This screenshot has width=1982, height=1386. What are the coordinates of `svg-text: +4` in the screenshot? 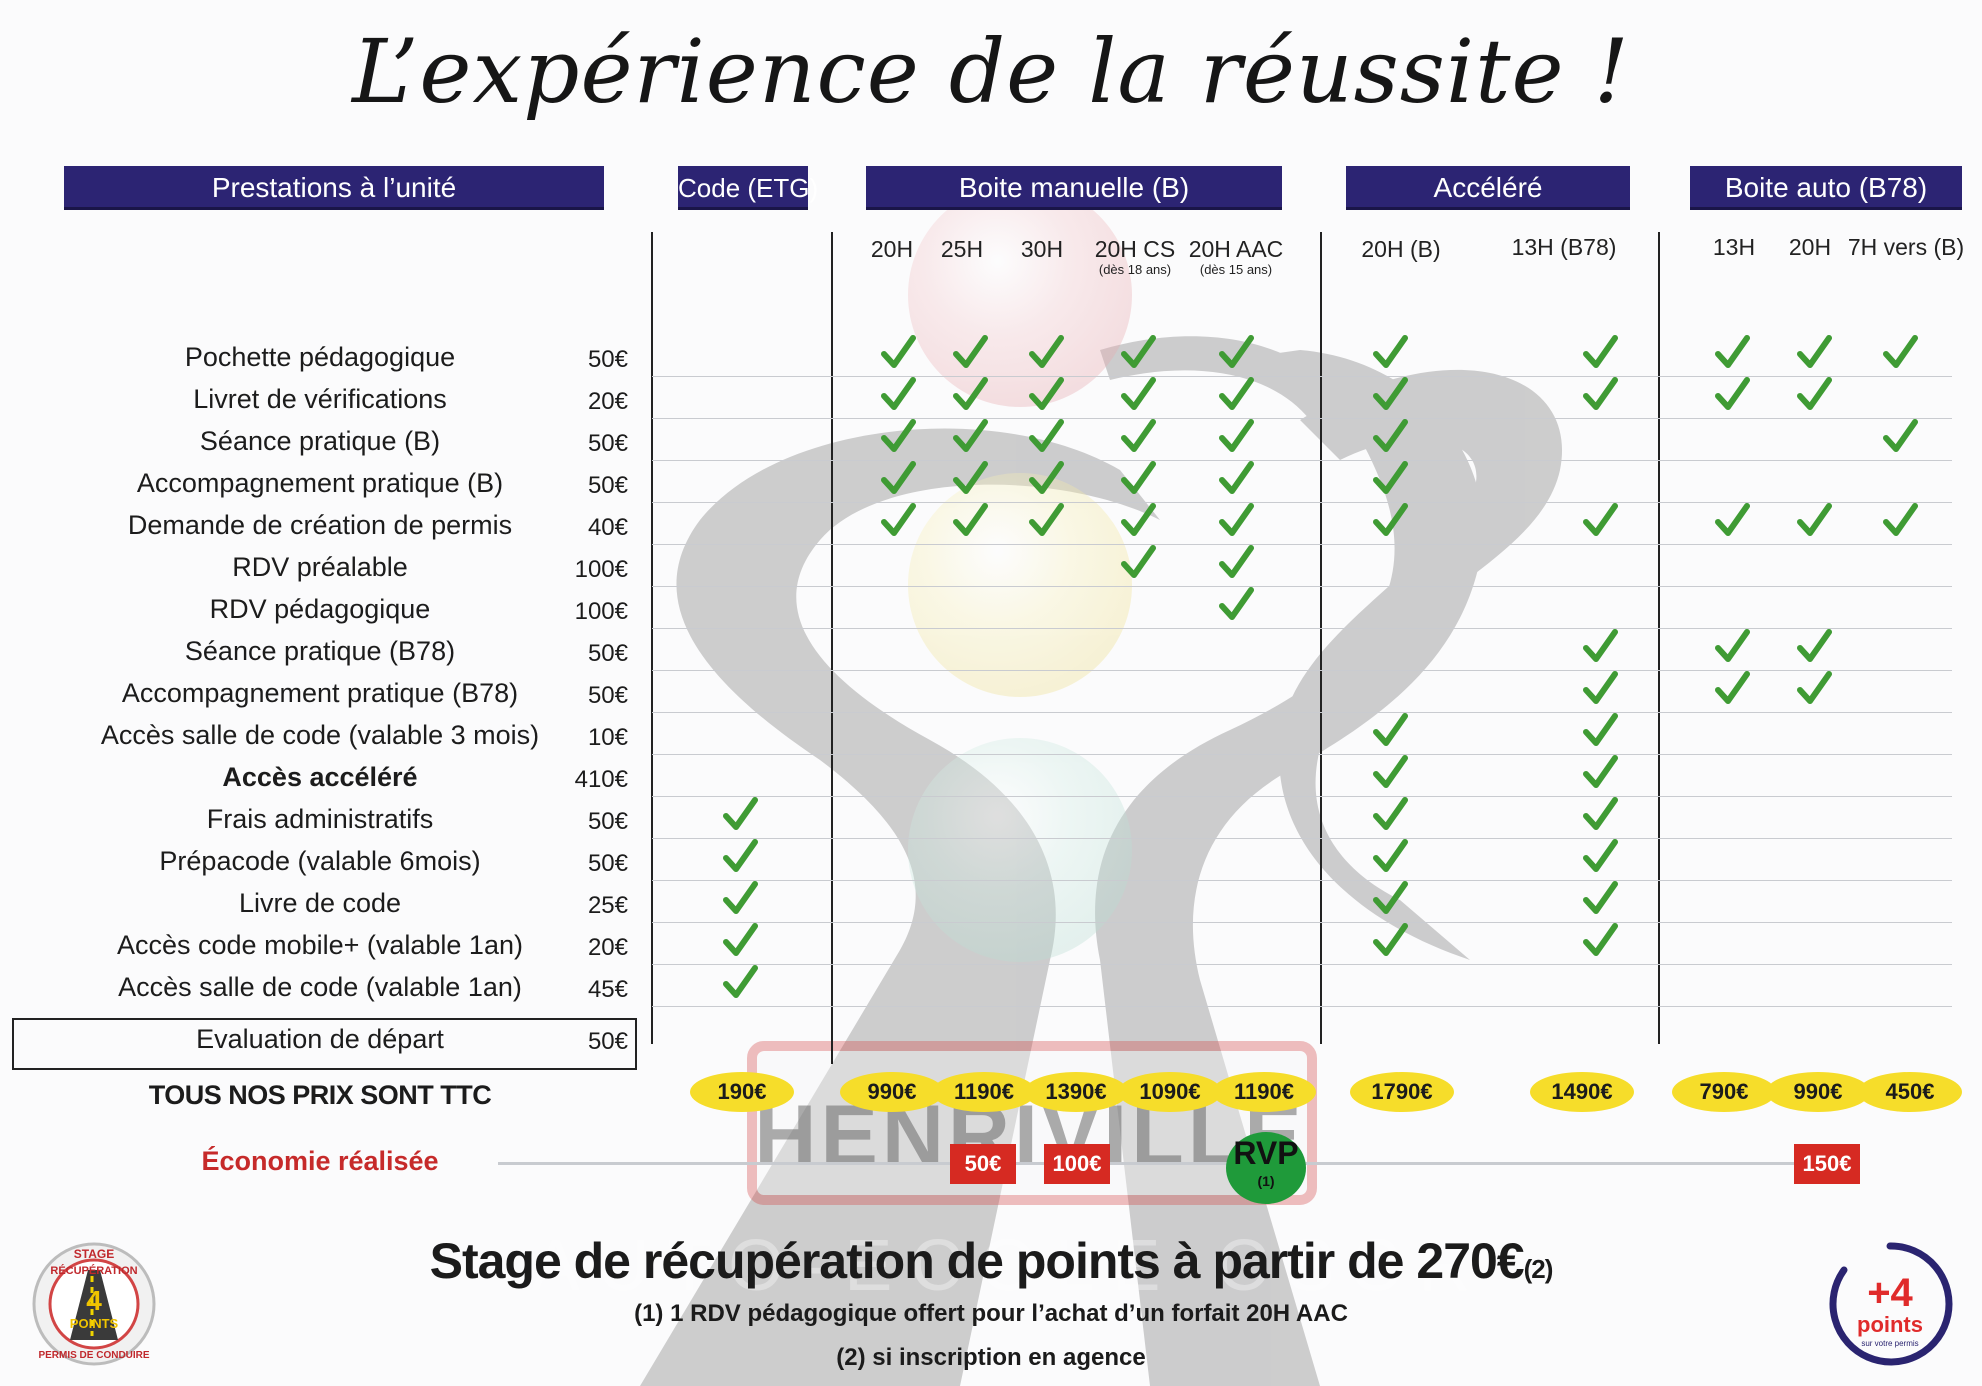 It's located at (1890, 1293).